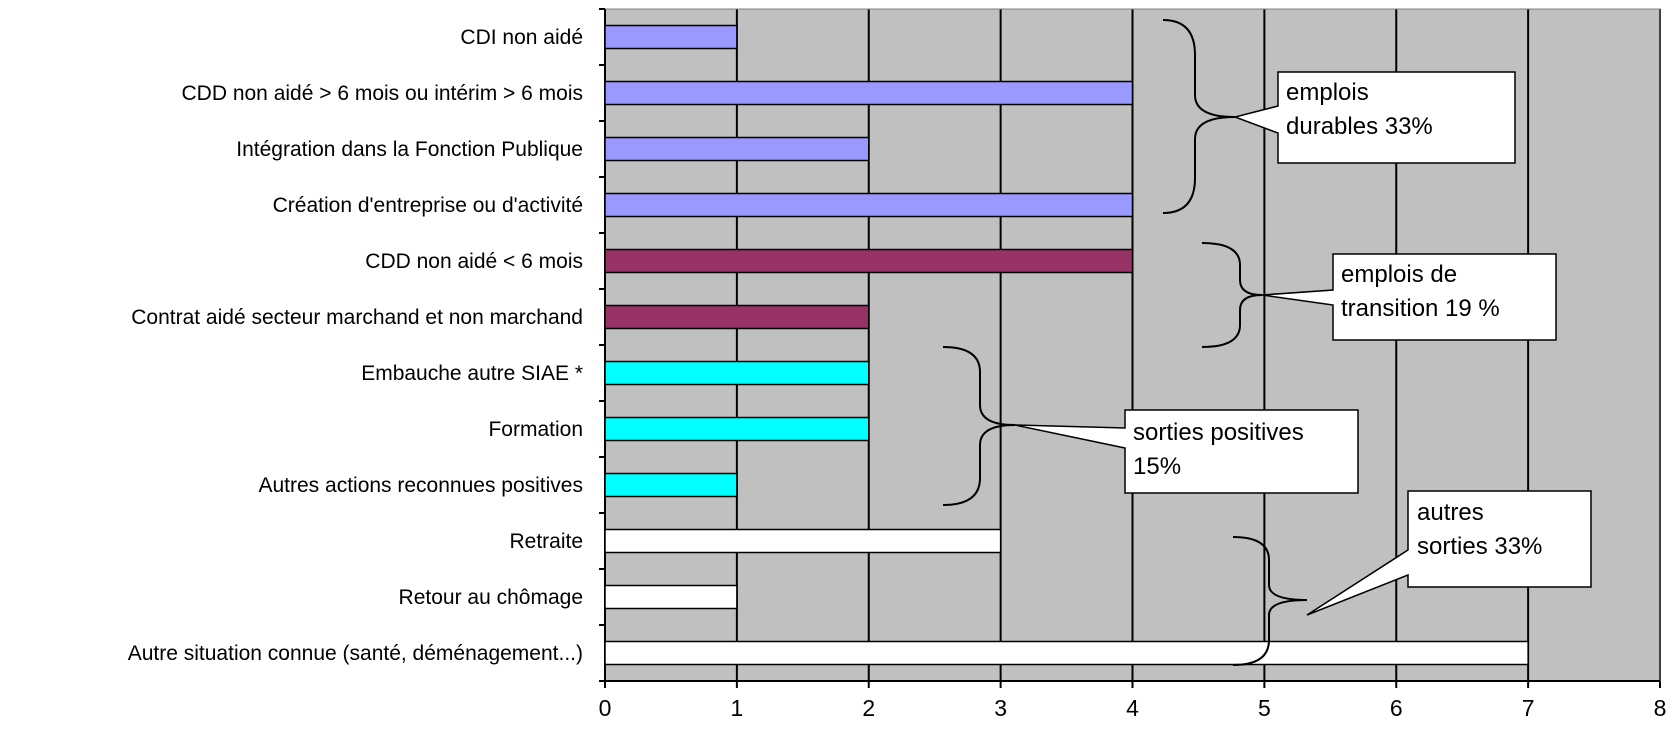  Describe the element at coordinates (1000, 708) in the screenshot. I see `x-tick-label: 3` at that location.